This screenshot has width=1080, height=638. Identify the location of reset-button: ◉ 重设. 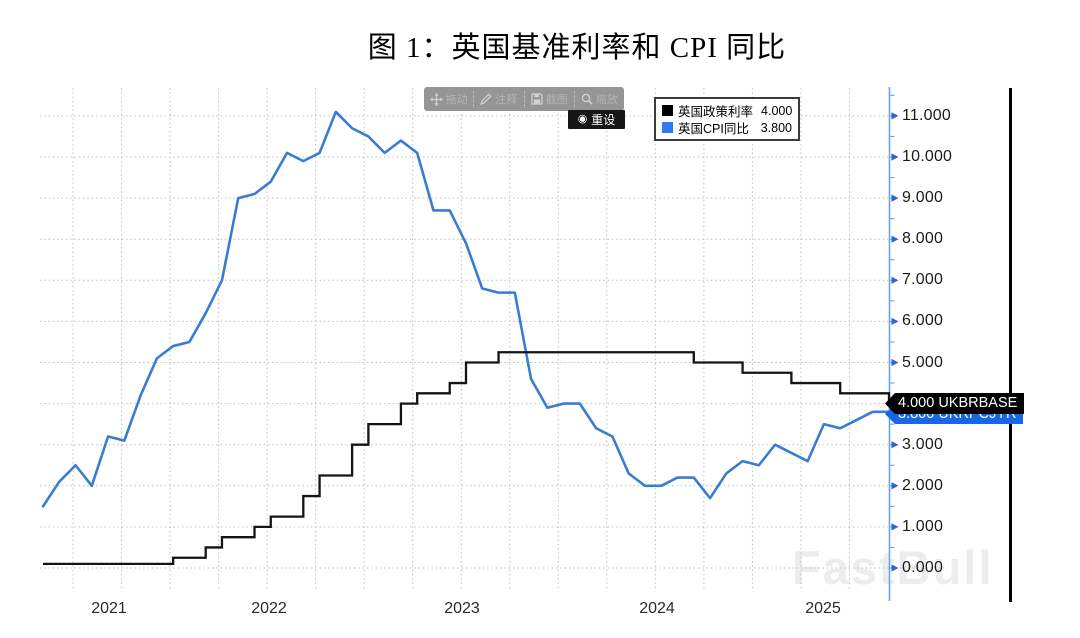
(596, 119).